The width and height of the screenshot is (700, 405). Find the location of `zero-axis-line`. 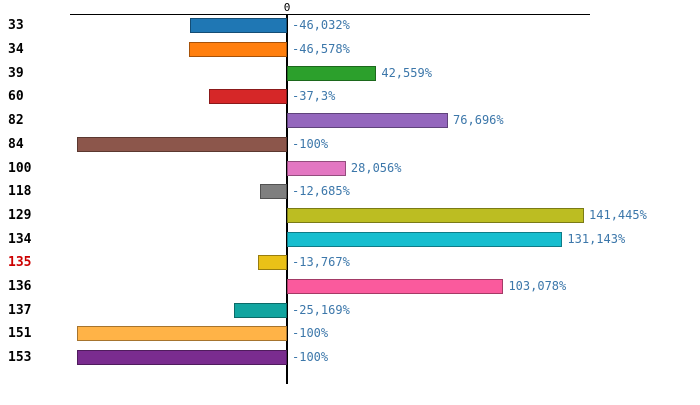

zero-axis-line is located at coordinates (287, 199).